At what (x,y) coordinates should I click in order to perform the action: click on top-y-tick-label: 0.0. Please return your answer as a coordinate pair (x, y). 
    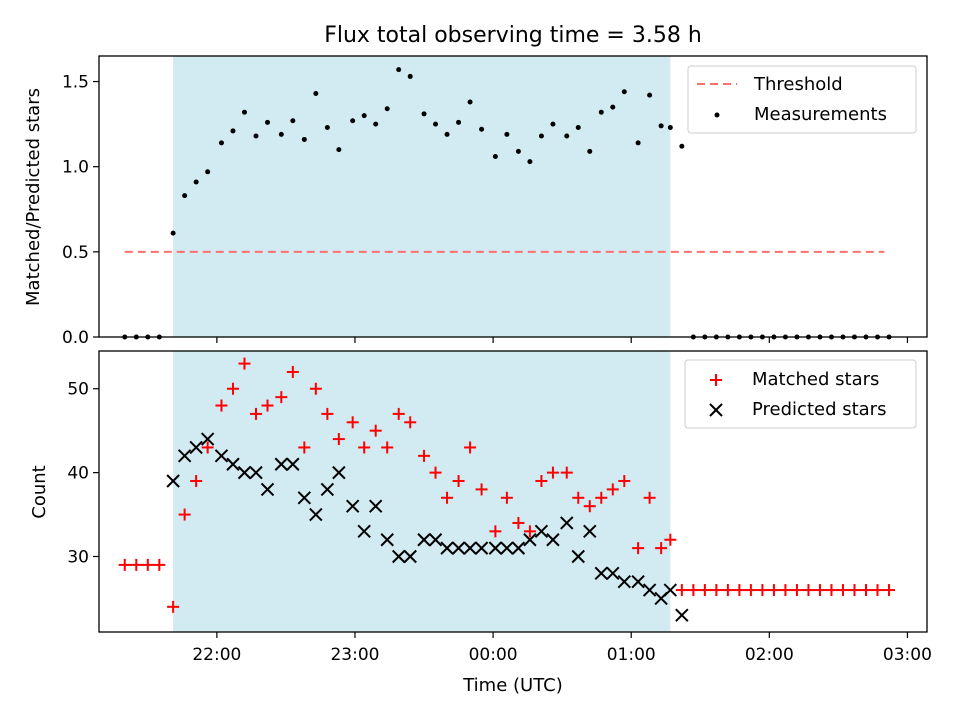
    Looking at the image, I should click on (75, 338).